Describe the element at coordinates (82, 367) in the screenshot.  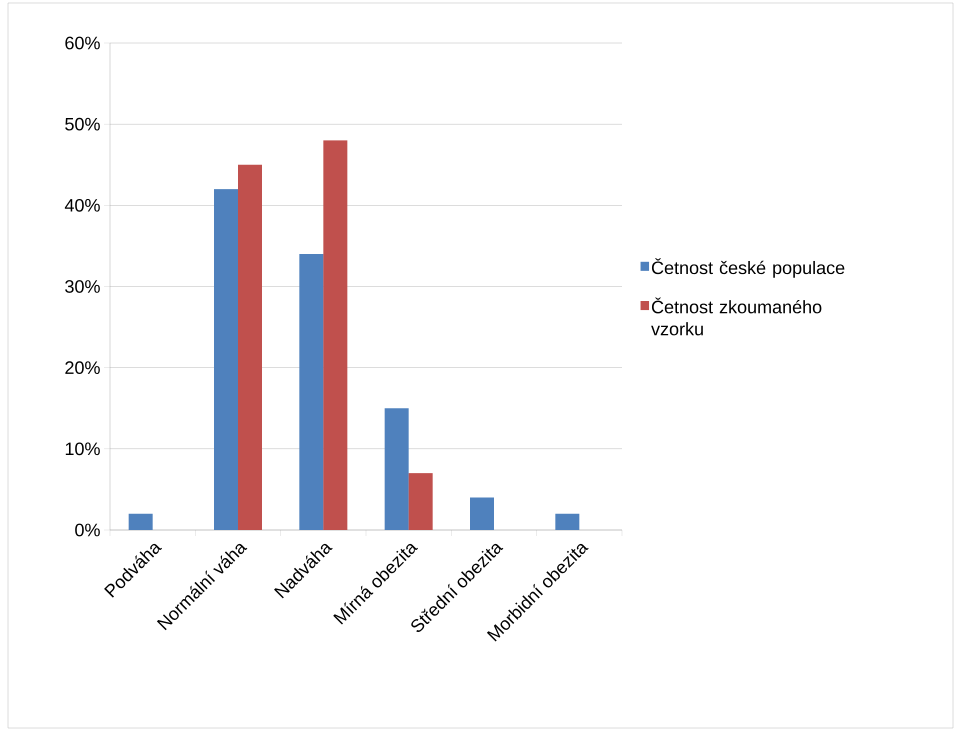
I see `y-tick-label: 20%` at that location.